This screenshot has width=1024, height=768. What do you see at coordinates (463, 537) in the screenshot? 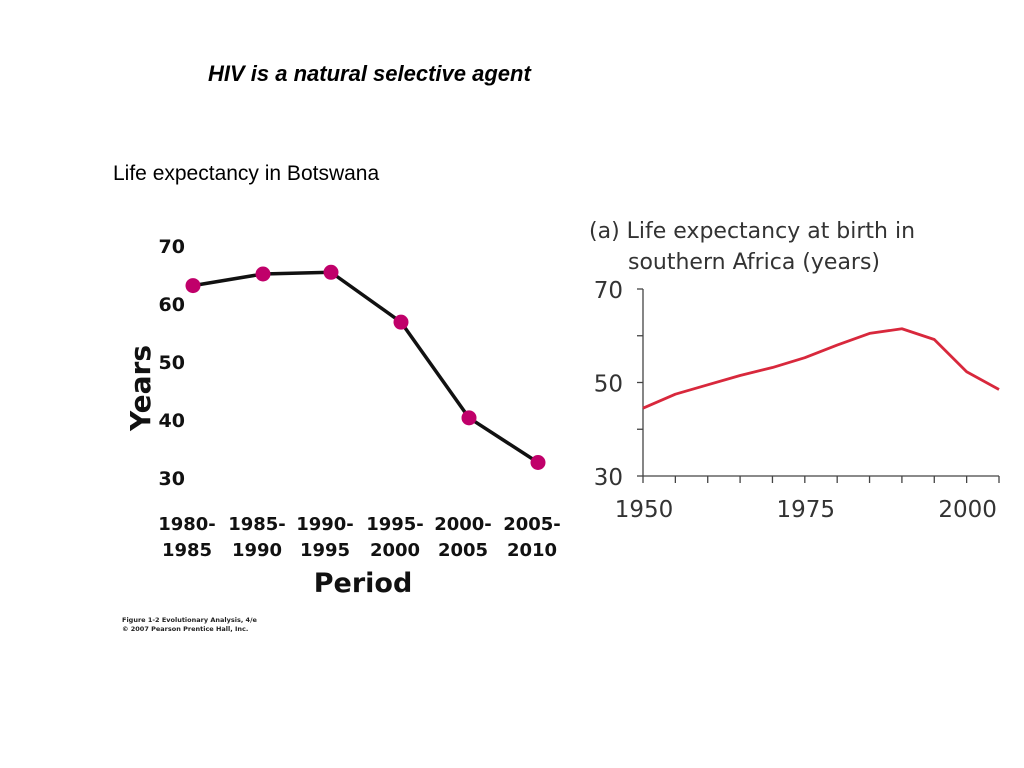
I see `x-tick-label-4: 2000-2005` at bounding box center [463, 537].